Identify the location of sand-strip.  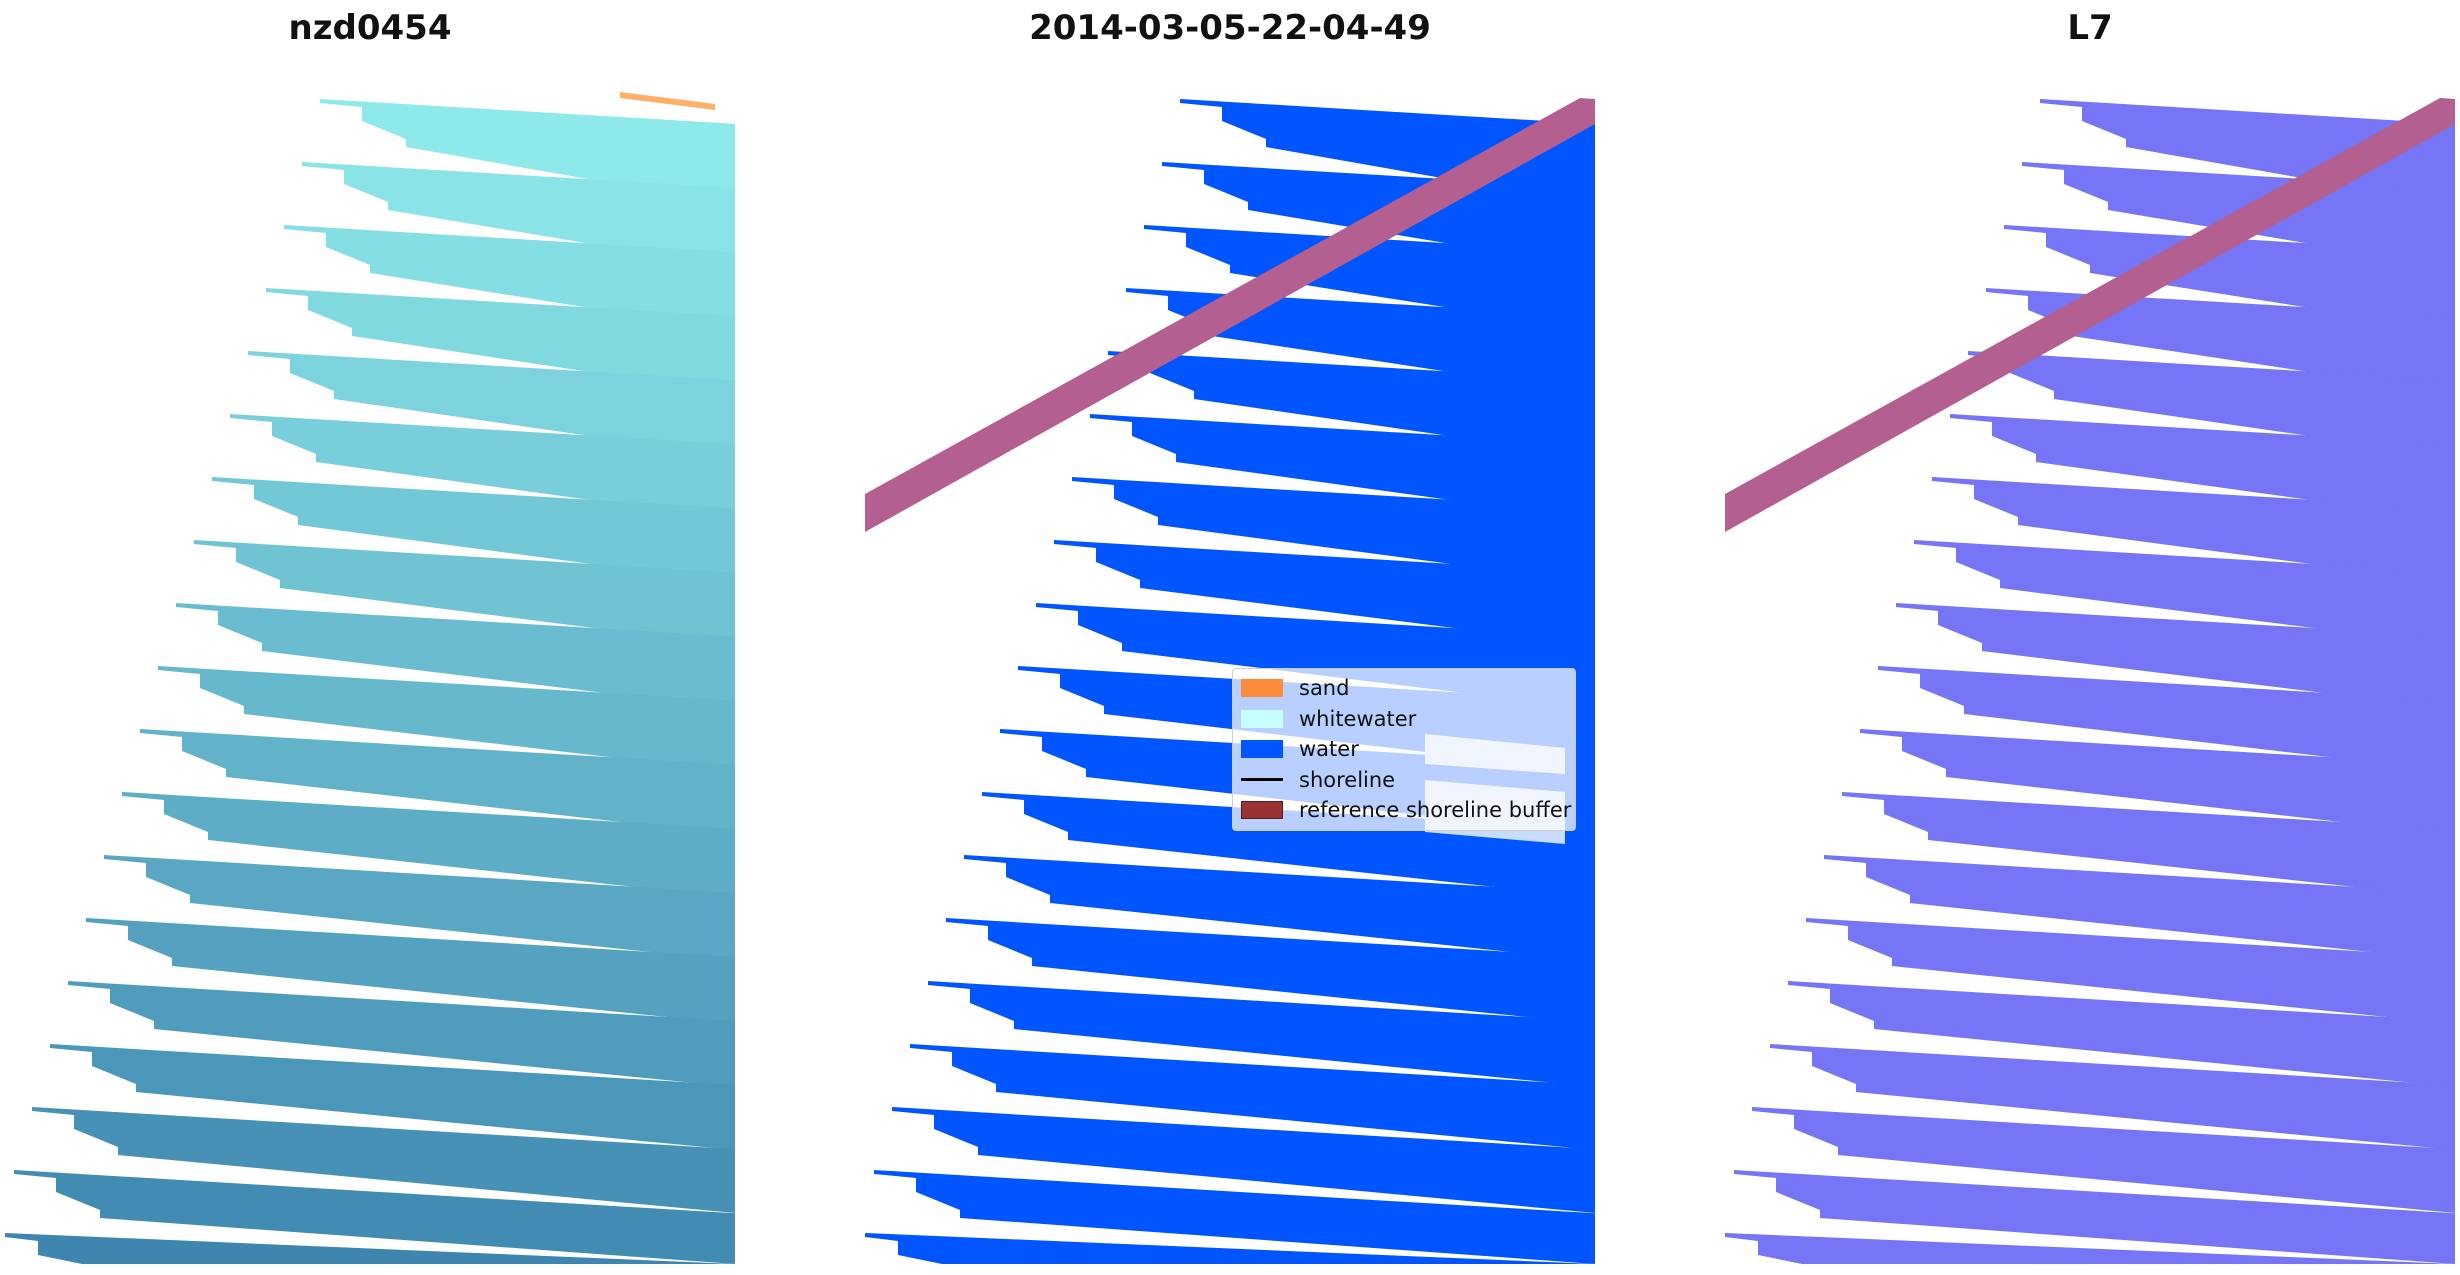
(667, 101).